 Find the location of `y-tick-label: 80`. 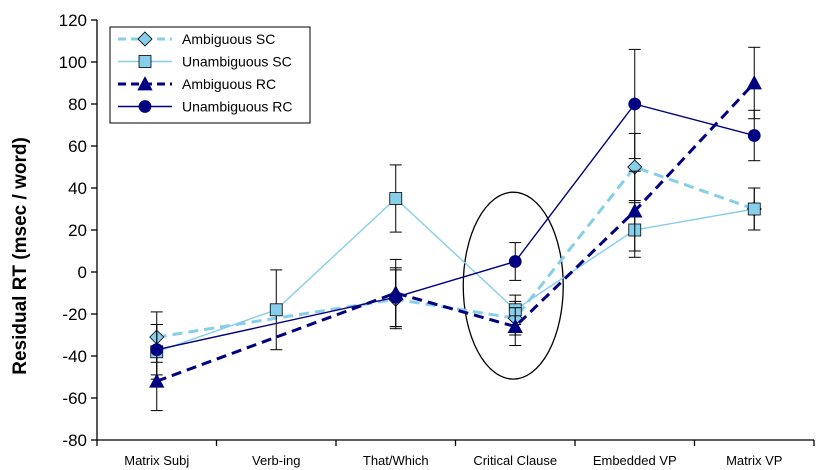

y-tick-label: 80 is located at coordinates (77, 104).